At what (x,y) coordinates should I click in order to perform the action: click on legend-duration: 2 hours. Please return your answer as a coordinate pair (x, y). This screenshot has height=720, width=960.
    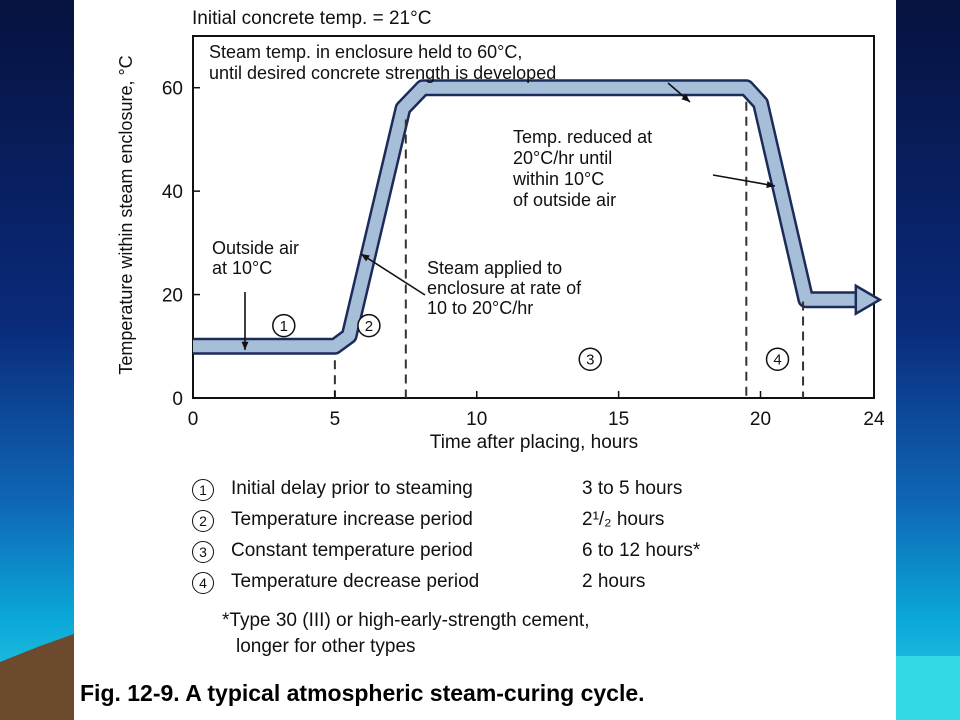
    Looking at the image, I should click on (614, 581).